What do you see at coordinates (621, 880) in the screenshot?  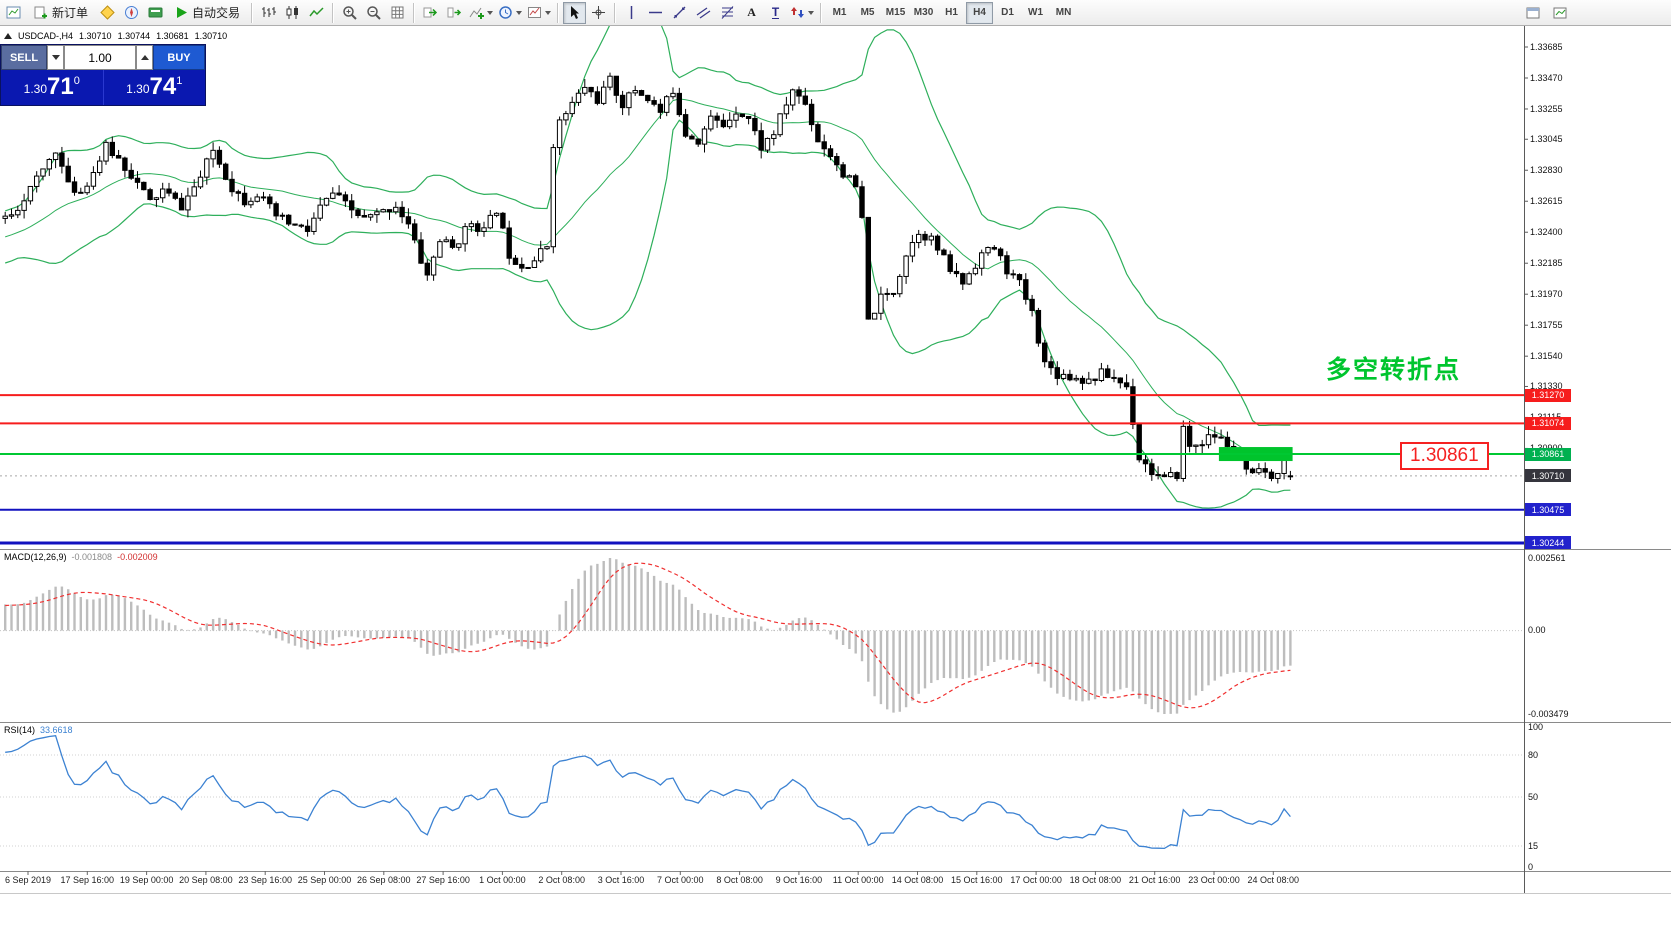 I see `time-label: 3 Oct 16:00` at bounding box center [621, 880].